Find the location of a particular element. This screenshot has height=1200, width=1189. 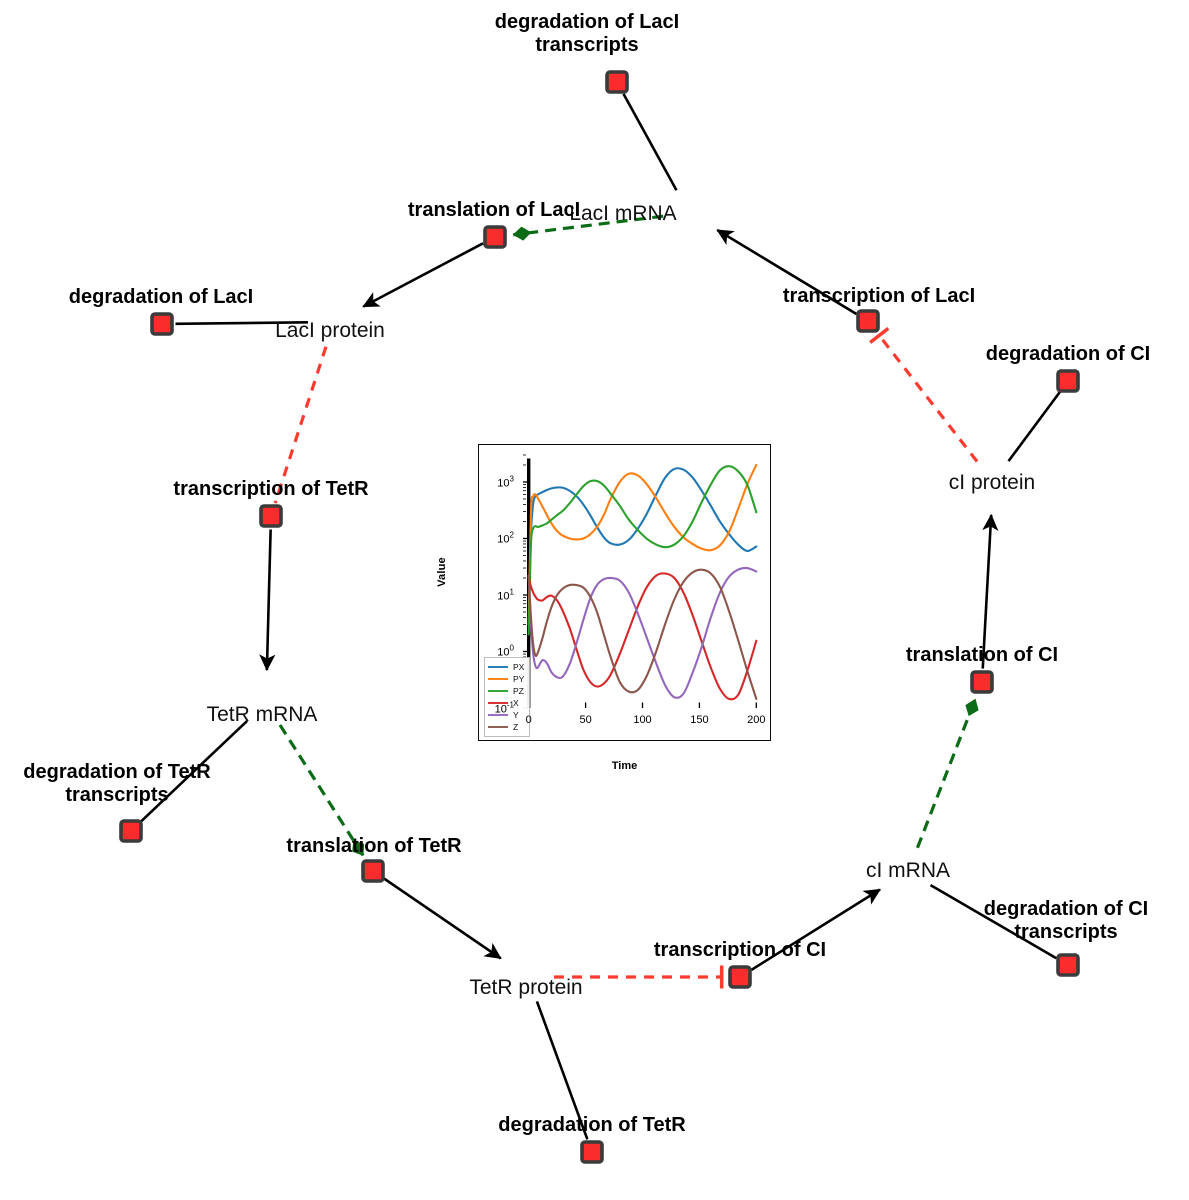

chart-series-PZ is located at coordinates (642, 550).